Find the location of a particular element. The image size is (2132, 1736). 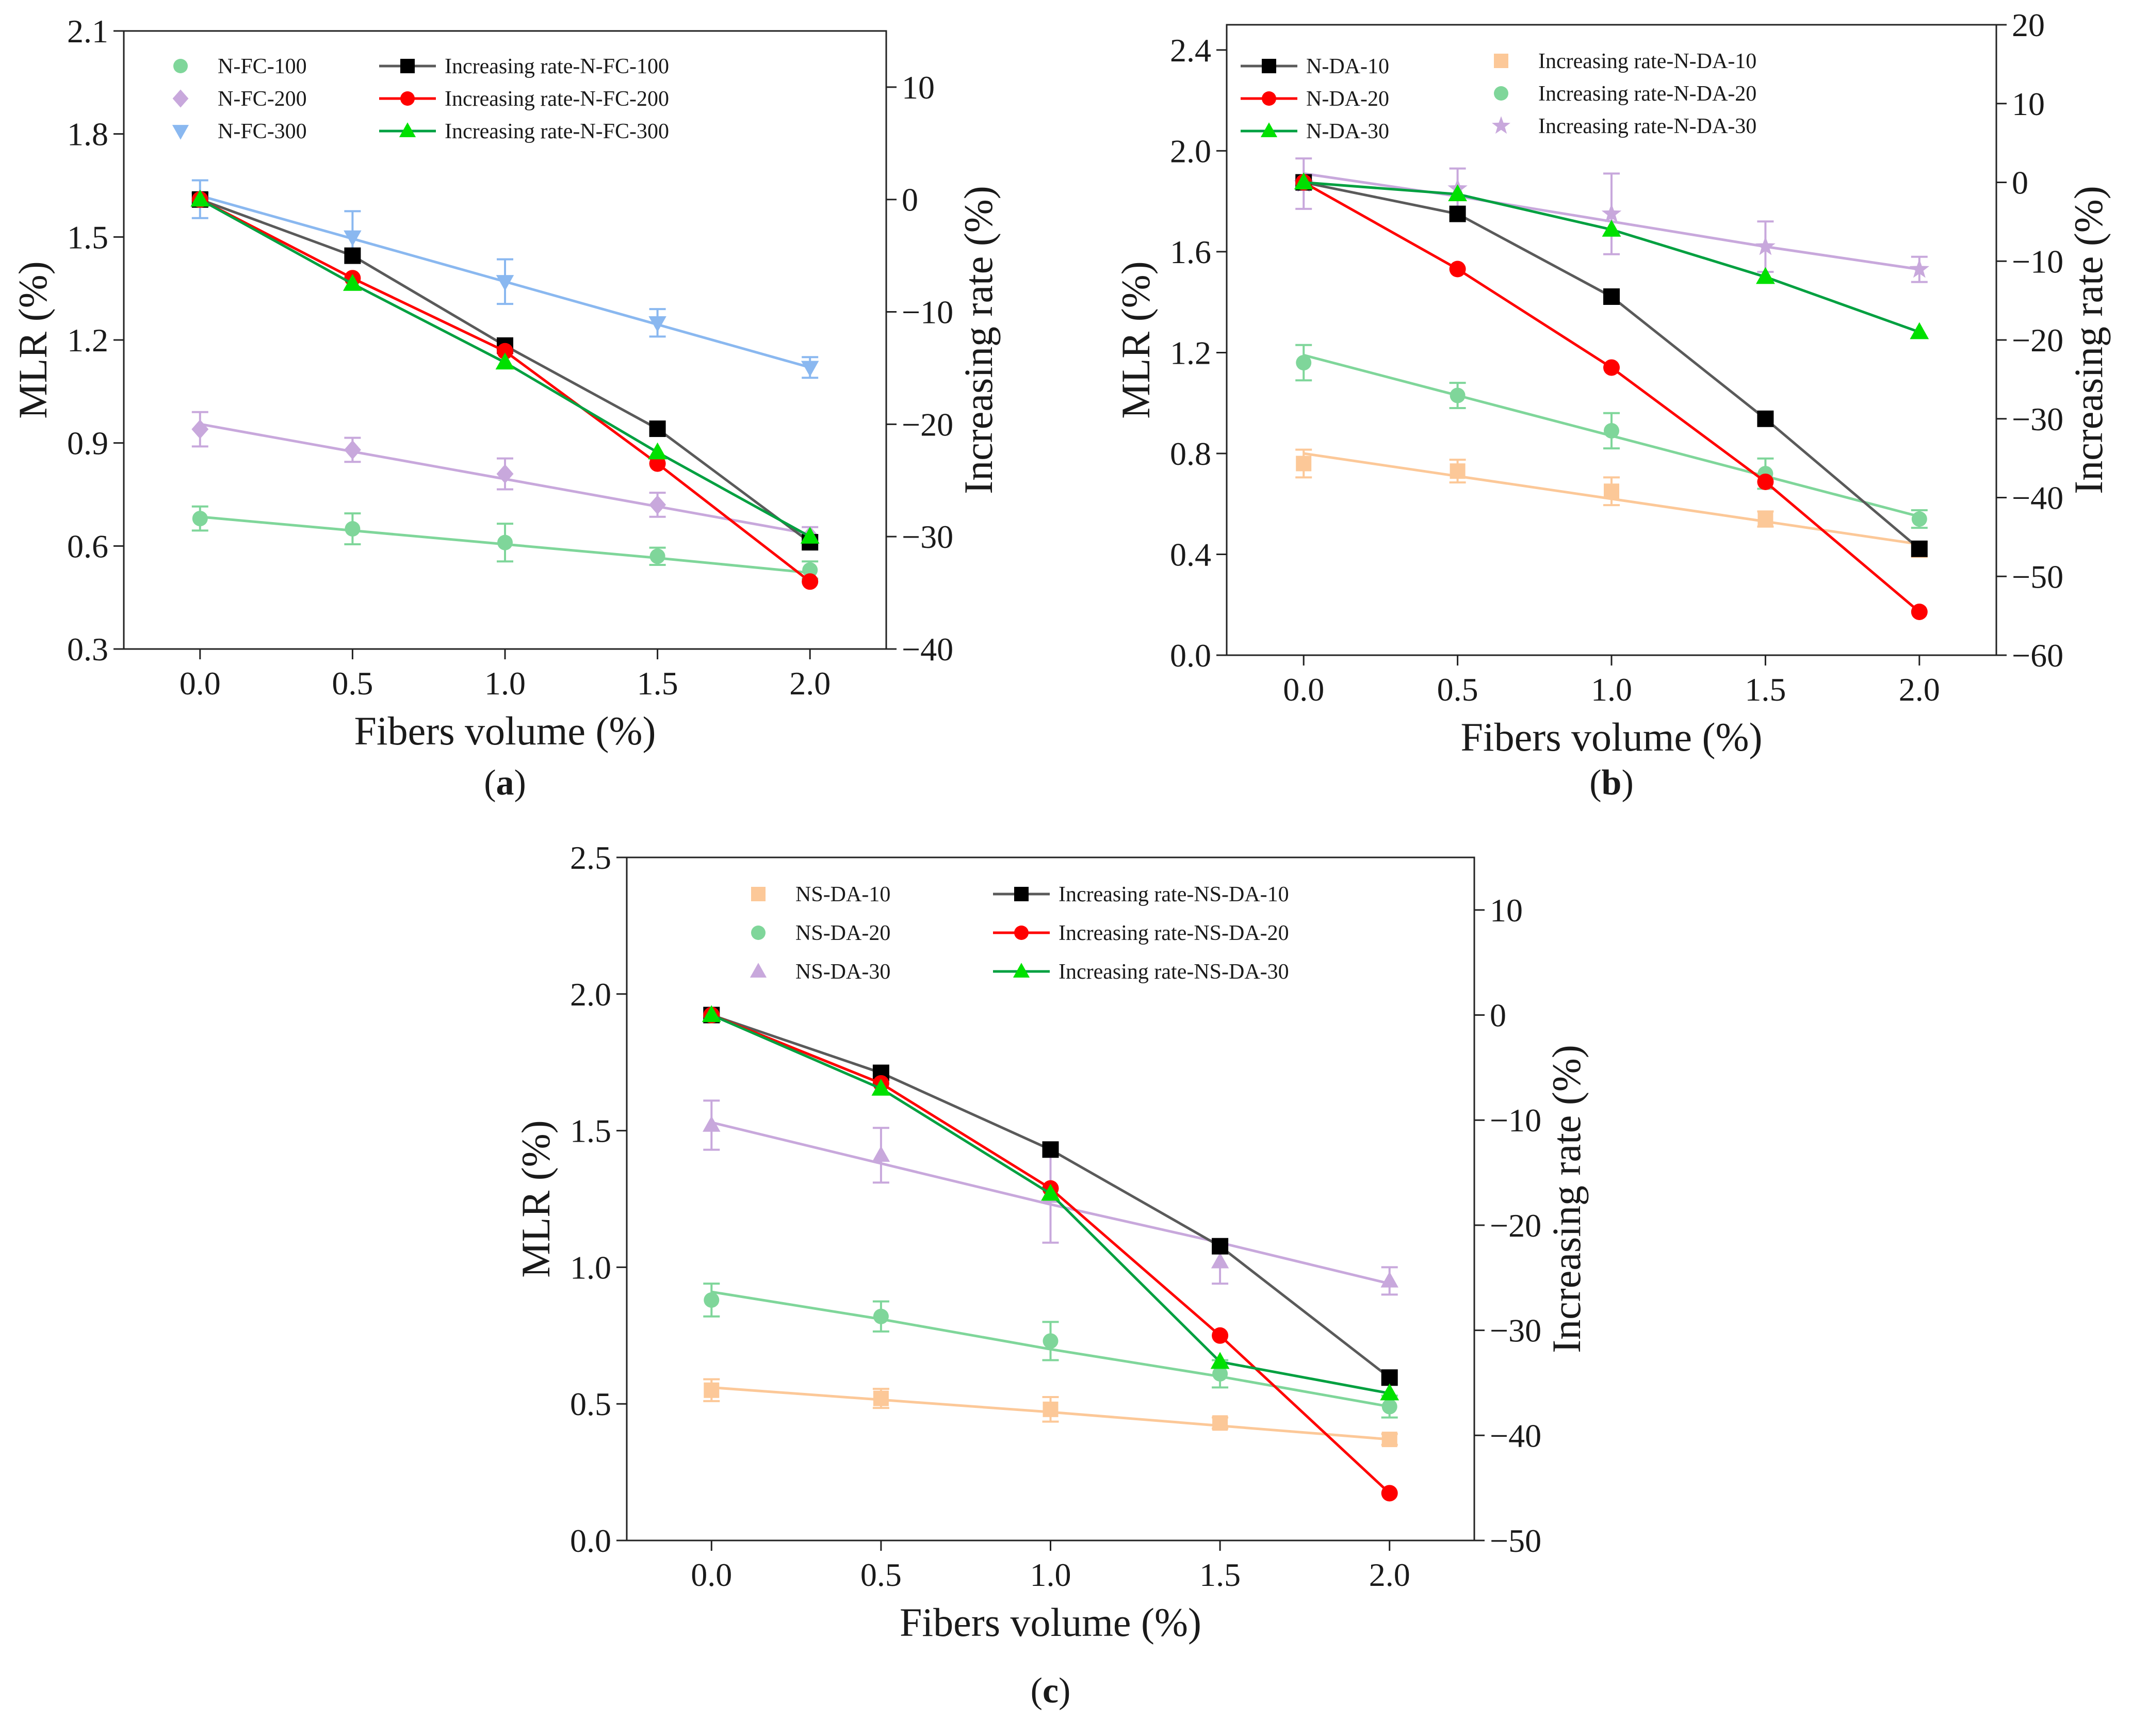

legend-entry: Increasing rate-N-DA-30 is located at coordinates (1624, 127).